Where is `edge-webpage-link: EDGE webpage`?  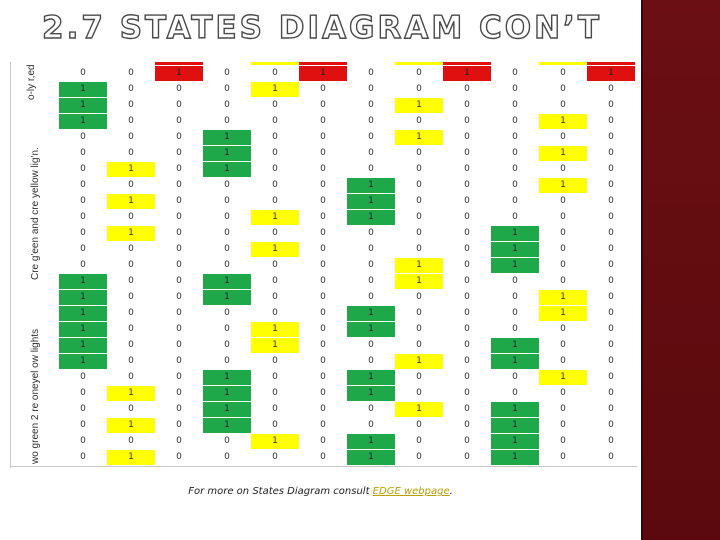
edge-webpage-link: EDGE webpage is located at coordinates (411, 491).